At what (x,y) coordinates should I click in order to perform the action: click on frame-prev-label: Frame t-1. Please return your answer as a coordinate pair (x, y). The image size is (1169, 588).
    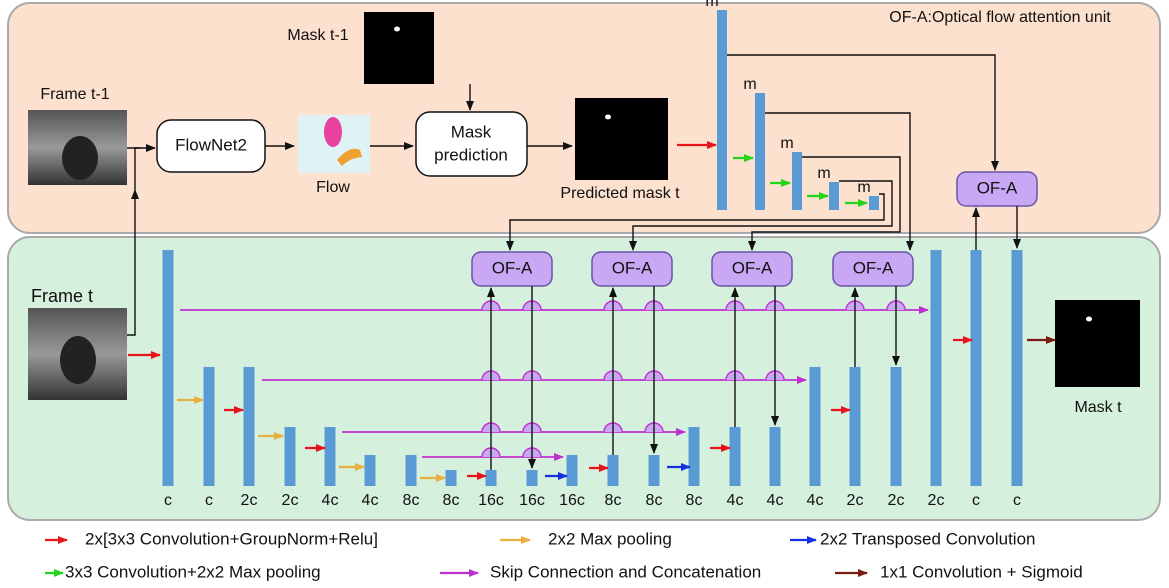
    Looking at the image, I should click on (74, 94).